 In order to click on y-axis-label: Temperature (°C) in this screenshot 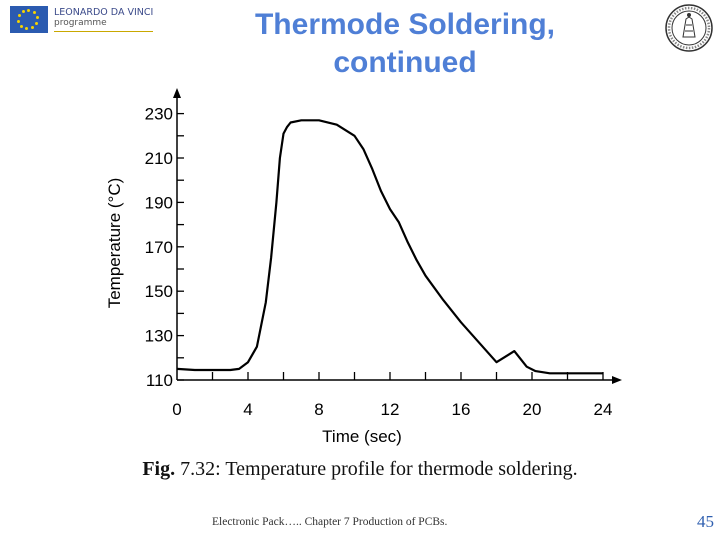, I will do `click(114, 243)`.